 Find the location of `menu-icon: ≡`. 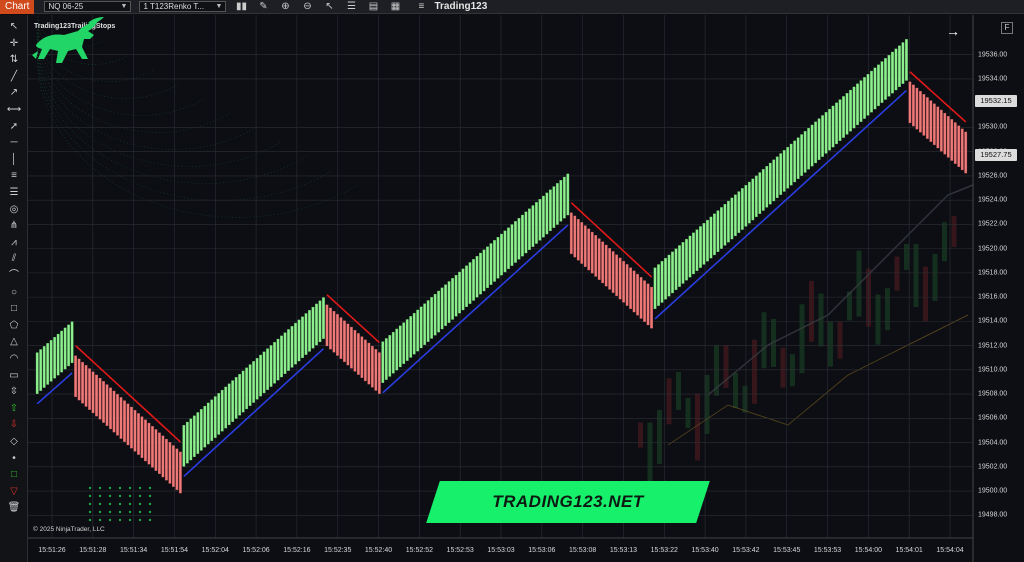

menu-icon: ≡ is located at coordinates (421, 6).